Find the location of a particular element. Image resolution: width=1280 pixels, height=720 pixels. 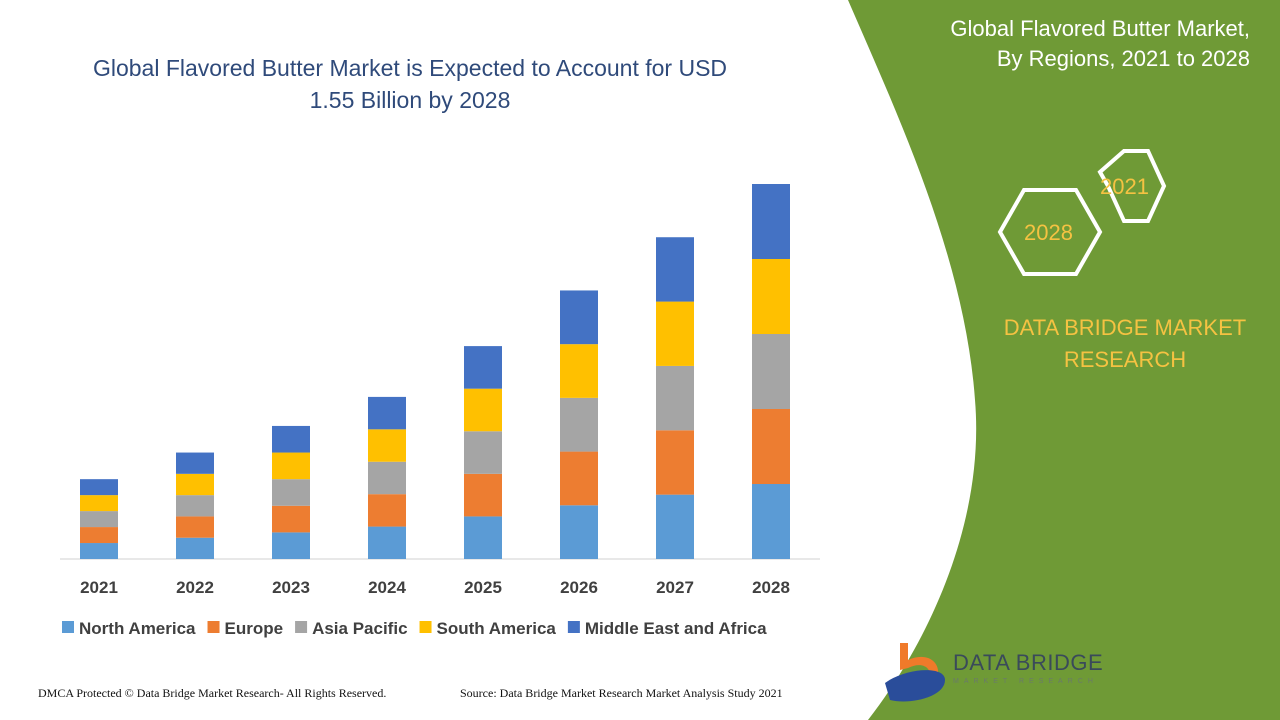

brand-line-1: DATA BRIDGE MARKET is located at coordinates (1125, 327).